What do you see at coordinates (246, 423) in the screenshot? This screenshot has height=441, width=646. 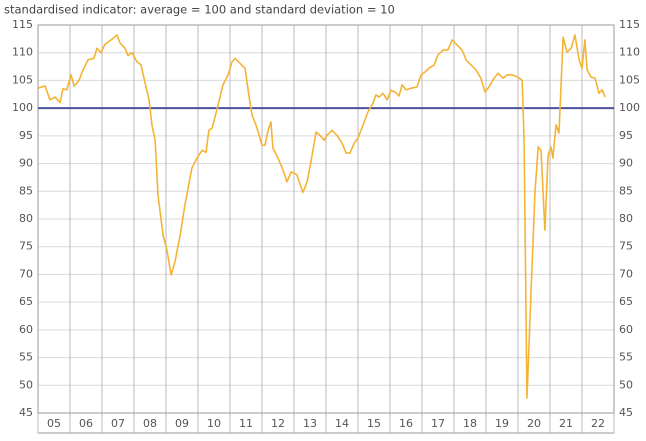 I see `x-tick-label: 11` at bounding box center [246, 423].